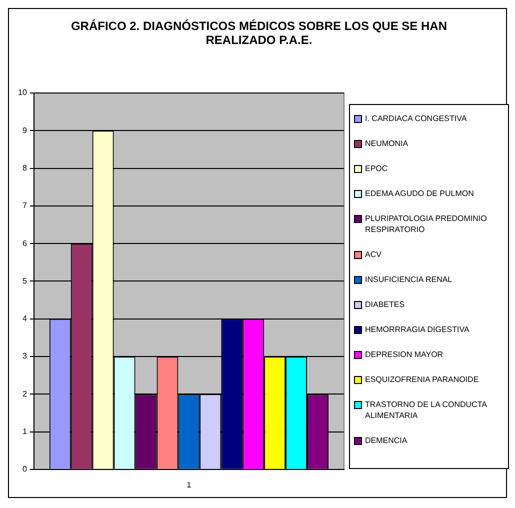 The image size is (515, 508). What do you see at coordinates (404, 354) in the screenshot?
I see `legend-label: DEPRESION MAYOR` at bounding box center [404, 354].